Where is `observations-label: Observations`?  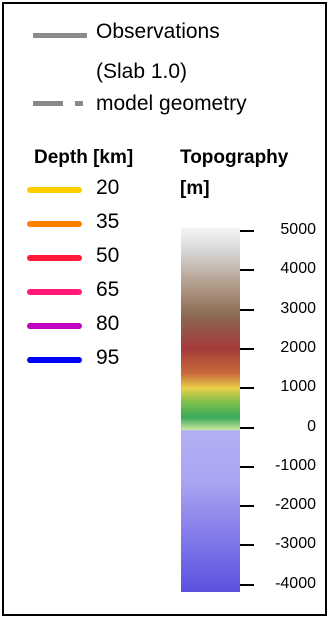 observations-label: Observations is located at coordinates (158, 31).